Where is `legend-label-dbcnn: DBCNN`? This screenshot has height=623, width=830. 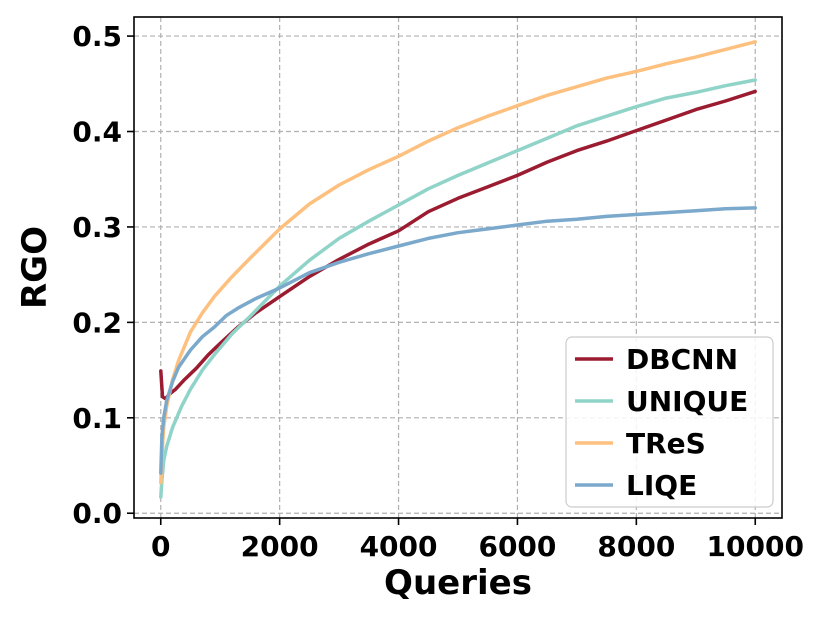 legend-label-dbcnn: DBCNN is located at coordinates (682, 359).